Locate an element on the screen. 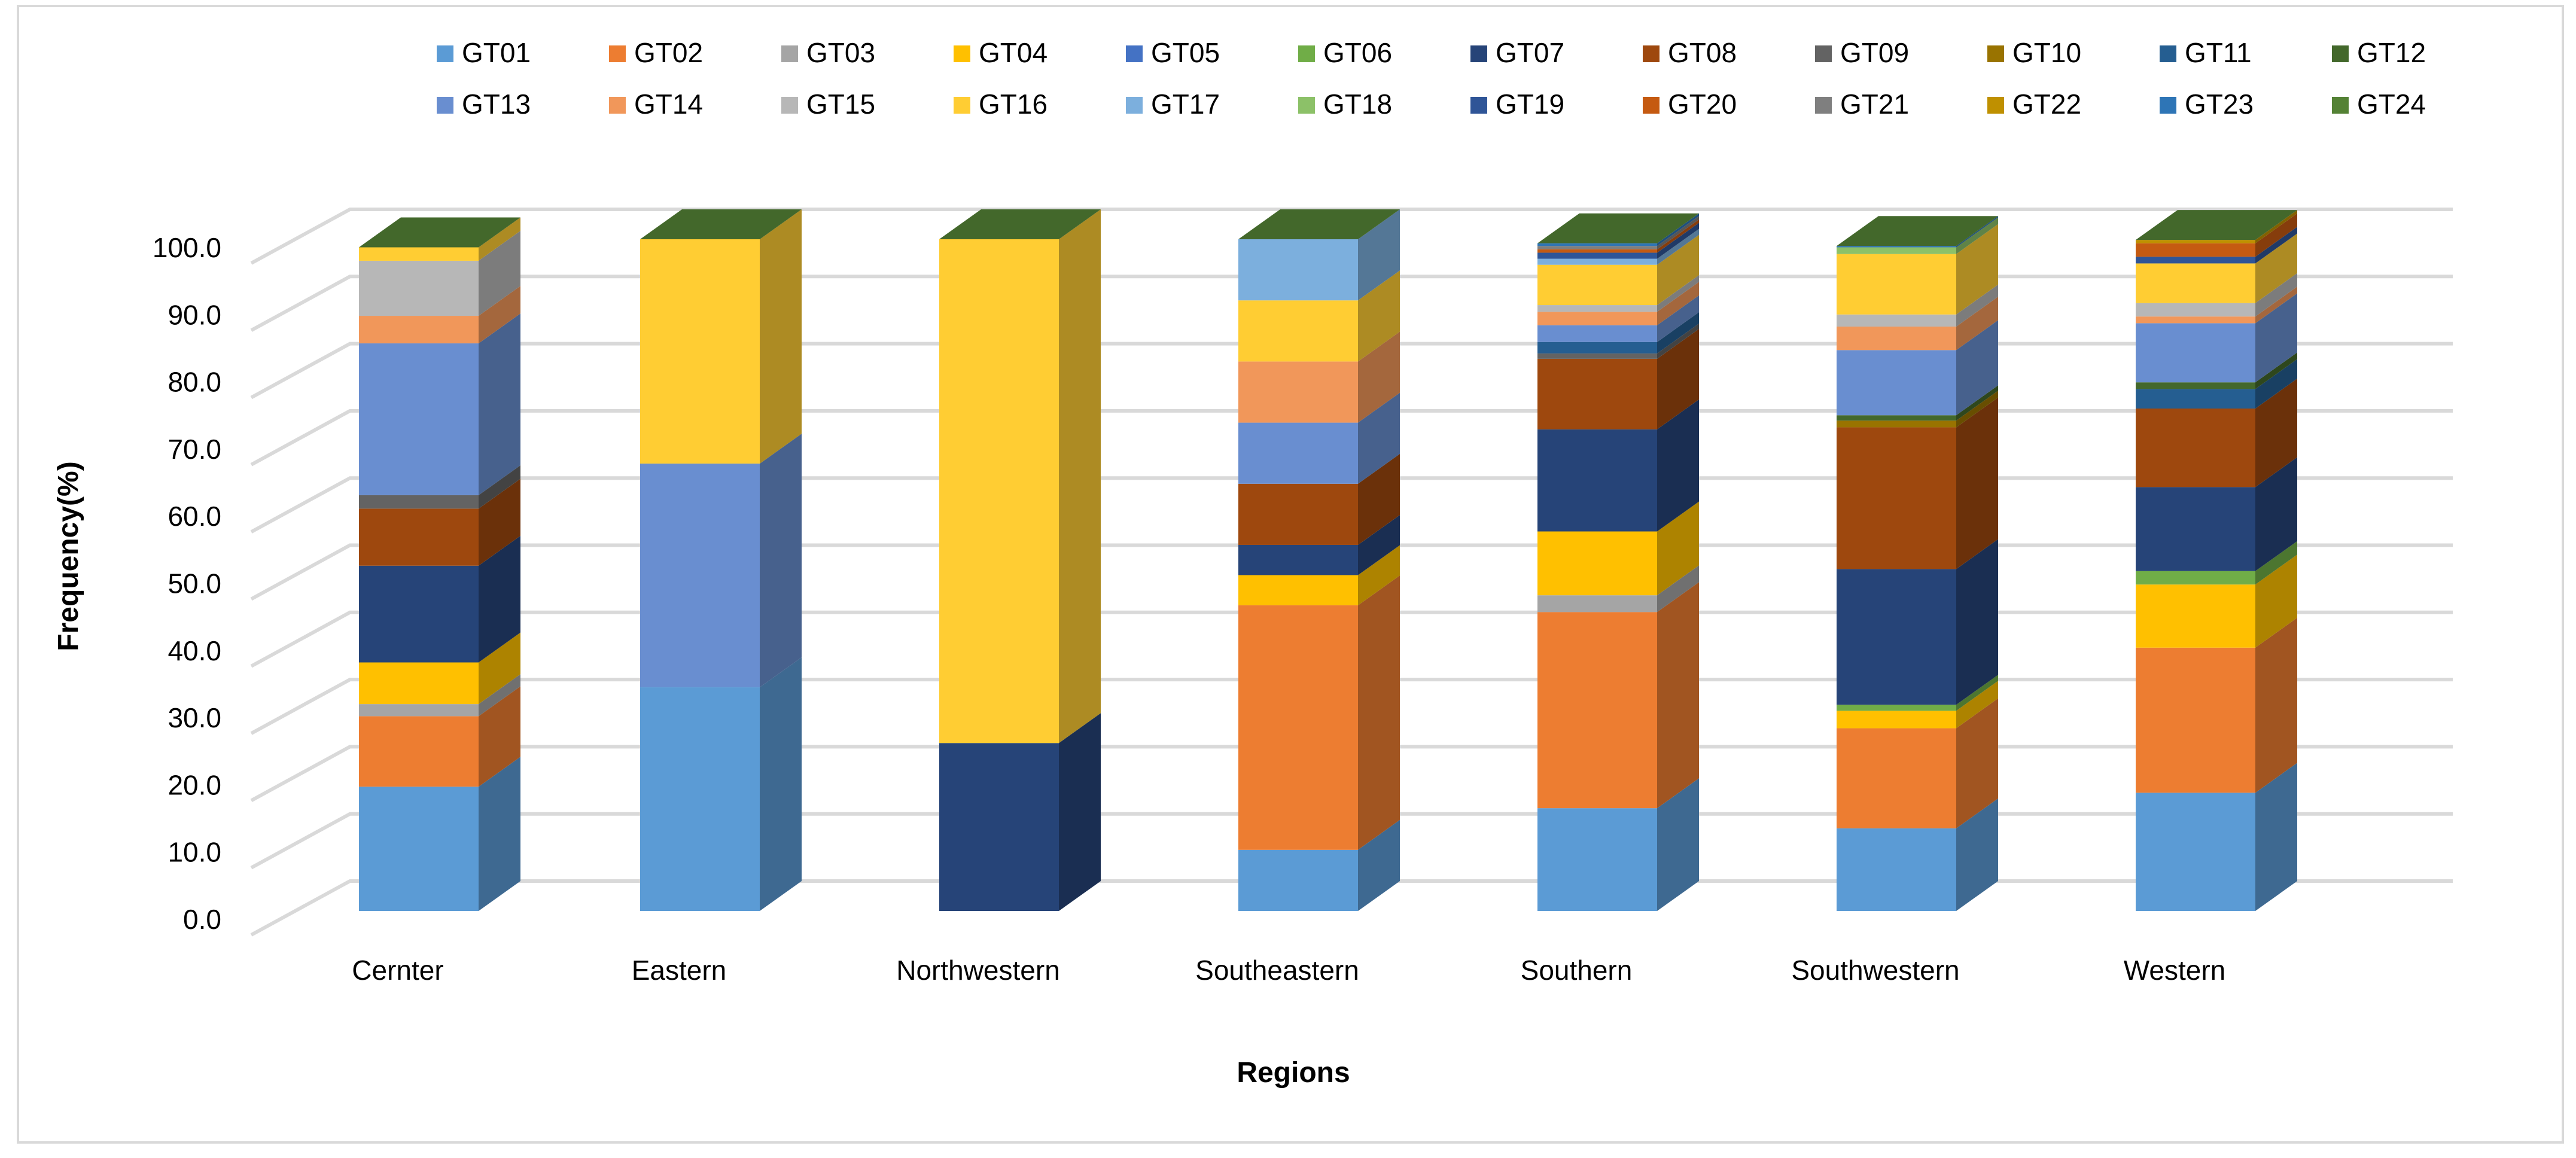 The image size is (2576, 1158). legend-item-gt03: GT03 is located at coordinates (828, 52).